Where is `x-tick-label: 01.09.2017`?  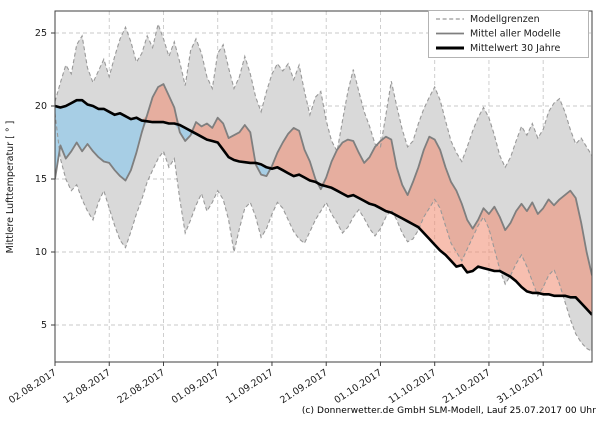
x-tick-label: 01.09.2017 is located at coordinates (196, 386).